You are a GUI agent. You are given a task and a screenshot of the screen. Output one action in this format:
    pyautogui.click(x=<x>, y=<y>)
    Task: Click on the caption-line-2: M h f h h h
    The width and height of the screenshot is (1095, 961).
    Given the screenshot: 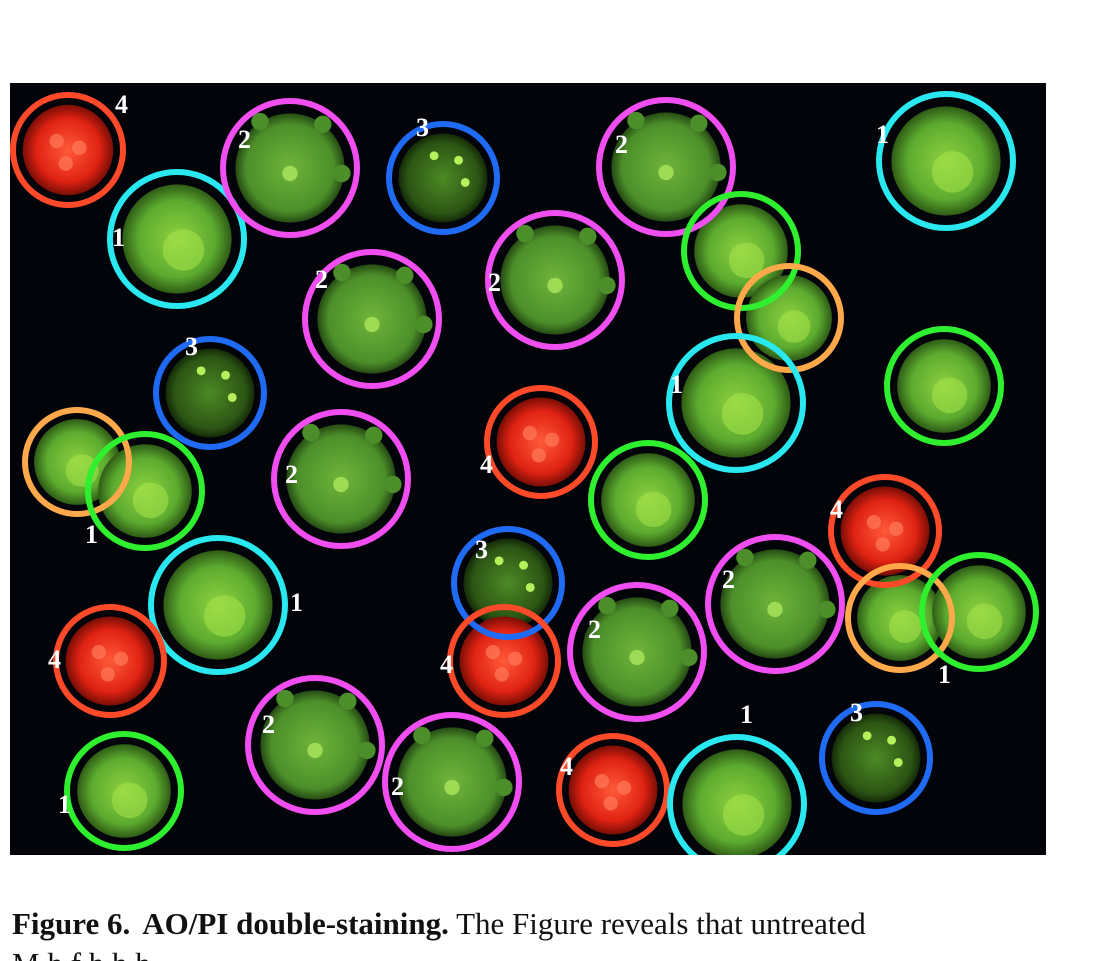 What is the action you would take?
    pyautogui.click(x=553, y=952)
    